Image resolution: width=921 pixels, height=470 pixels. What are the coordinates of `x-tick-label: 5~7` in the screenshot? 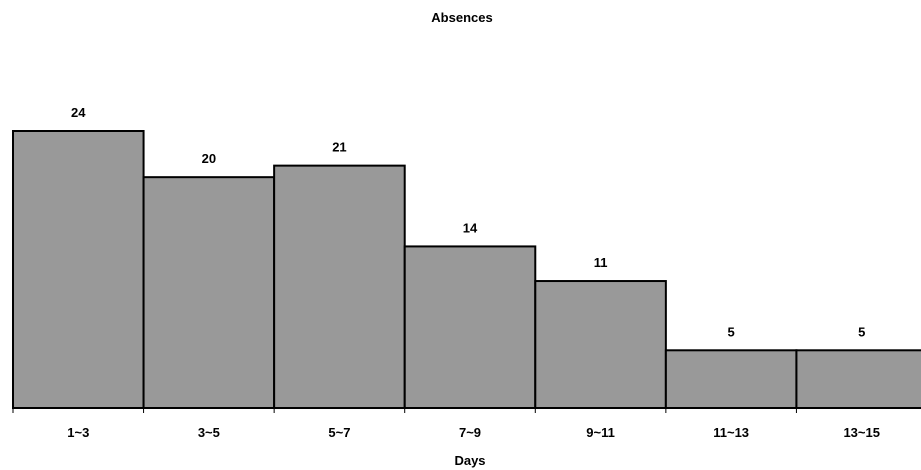 It's located at (339, 432).